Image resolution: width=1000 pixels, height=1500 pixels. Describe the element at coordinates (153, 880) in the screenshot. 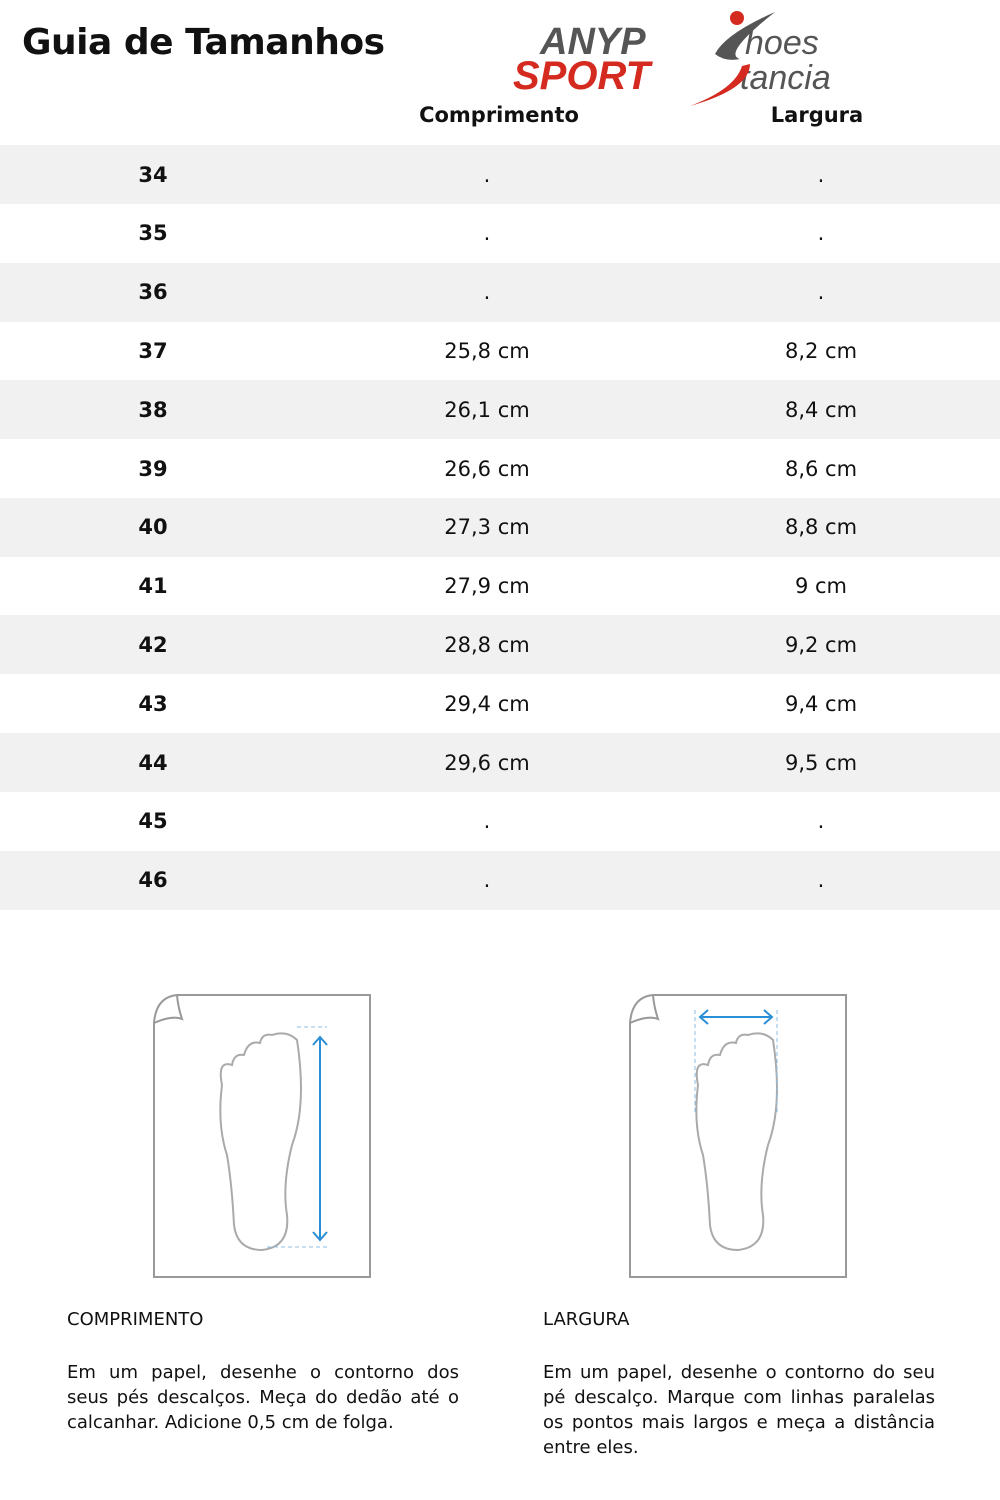

I see `size-cell: 46` at that location.